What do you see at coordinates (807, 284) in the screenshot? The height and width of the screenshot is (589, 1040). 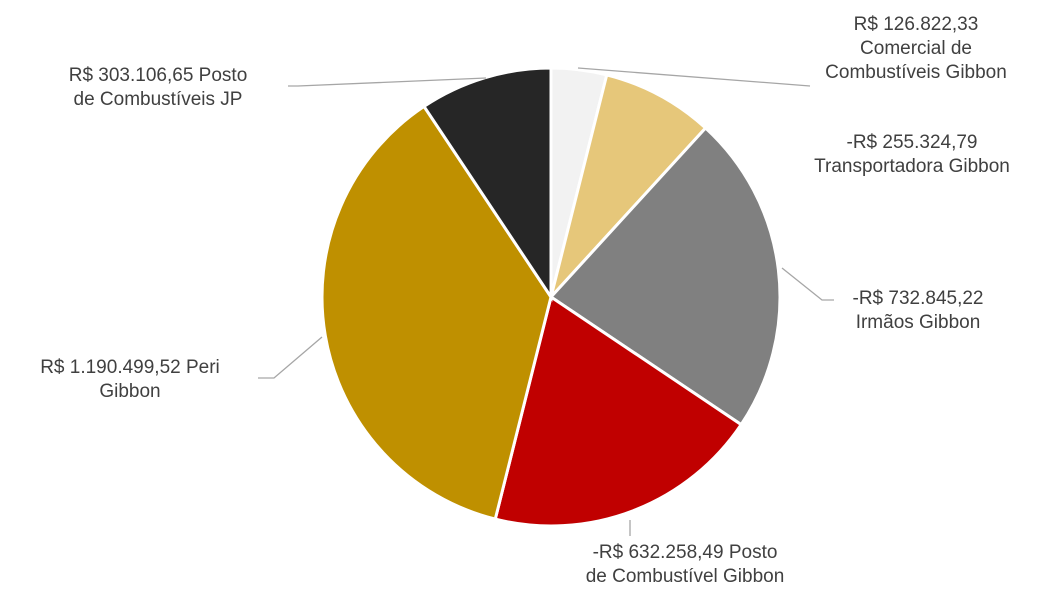 I see `leader-line-irmaos` at bounding box center [807, 284].